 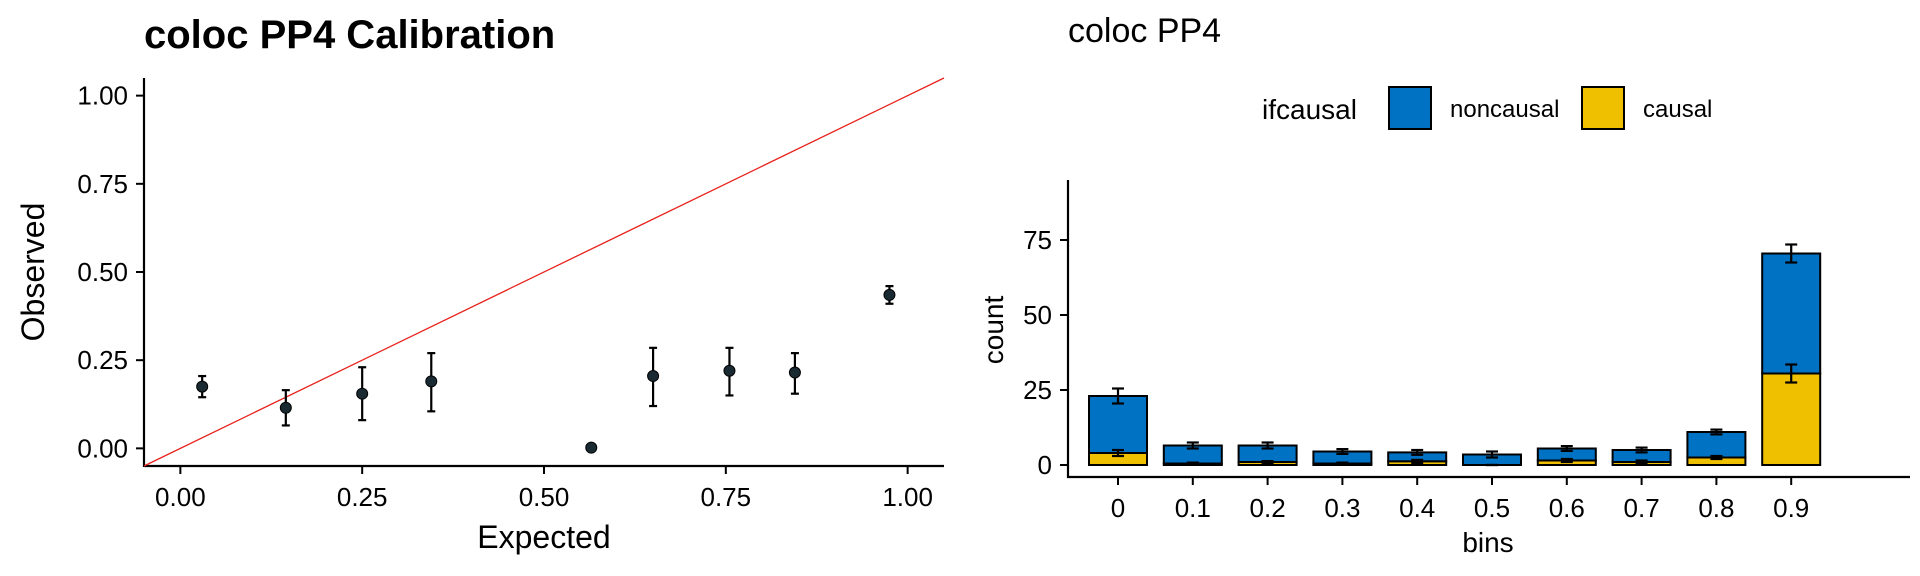 What do you see at coordinates (1460, 500) in the screenshot?
I see `histogram-x-ticks: 0 0.1 0.2 0.3 0.4 0.5 0.6 0.7 0.8 0.9` at bounding box center [1460, 500].